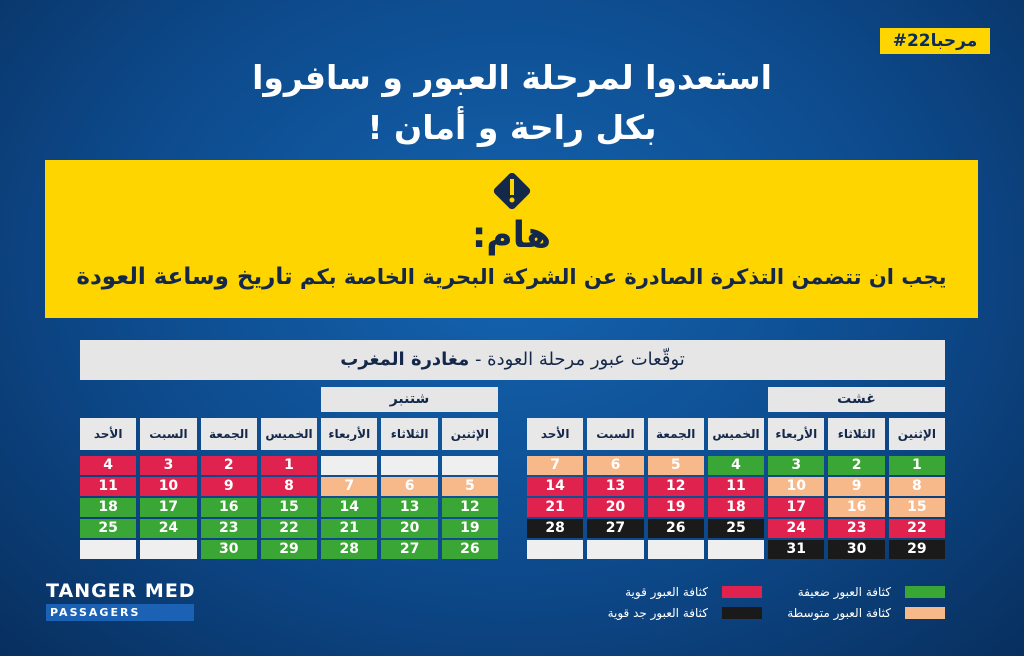  What do you see at coordinates (512, 127) in the screenshot?
I see `title-line: بكل راحة و أمان !` at bounding box center [512, 127].